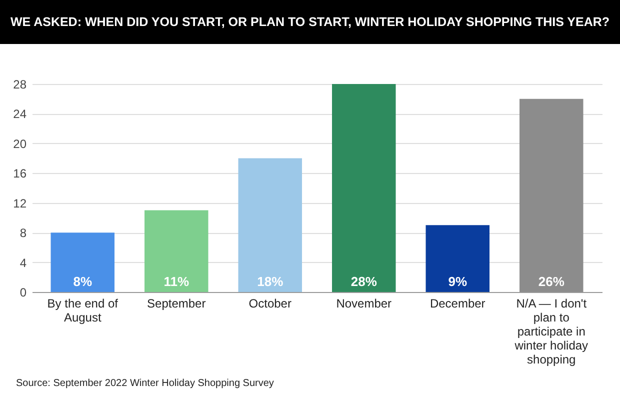 This screenshot has height=412, width=620. What do you see at coordinates (551, 331) in the screenshot?
I see `x-tick-label: N/A — I don't plan to participate in winter holiday shopping` at bounding box center [551, 331].